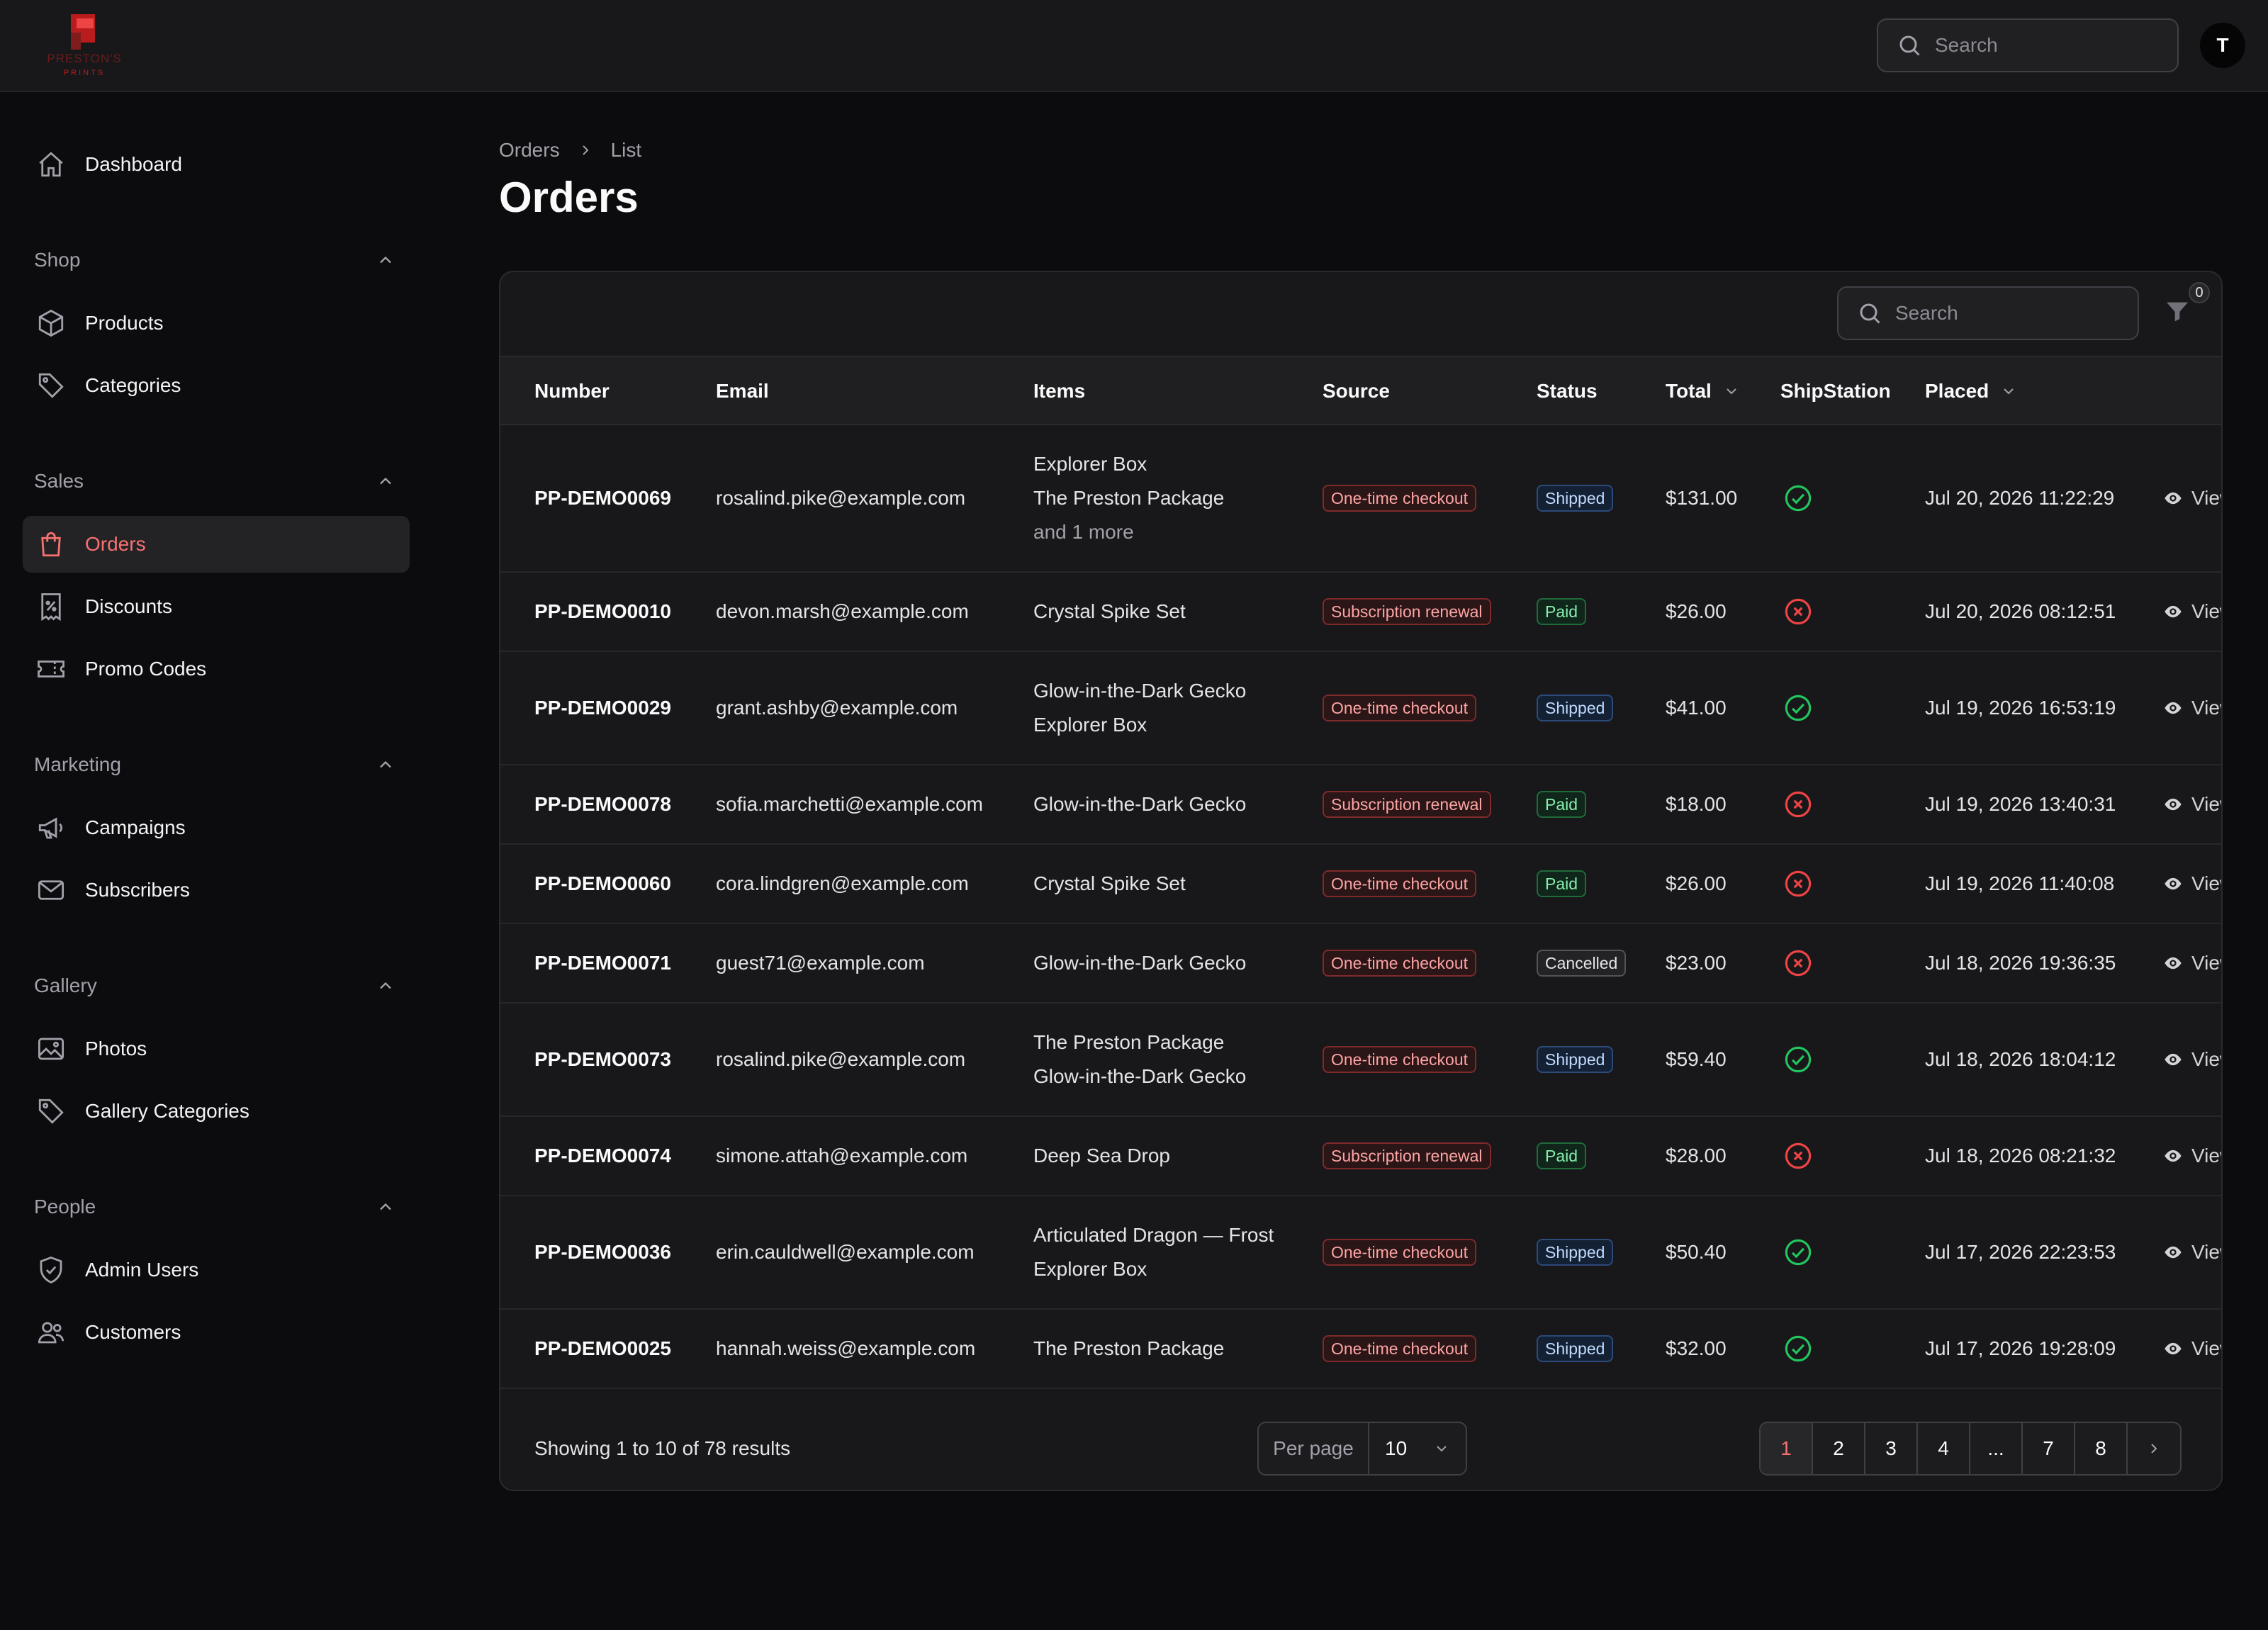  Describe the element at coordinates (1362, 1449) in the screenshot. I see `per-page-select: Per page 10` at that location.